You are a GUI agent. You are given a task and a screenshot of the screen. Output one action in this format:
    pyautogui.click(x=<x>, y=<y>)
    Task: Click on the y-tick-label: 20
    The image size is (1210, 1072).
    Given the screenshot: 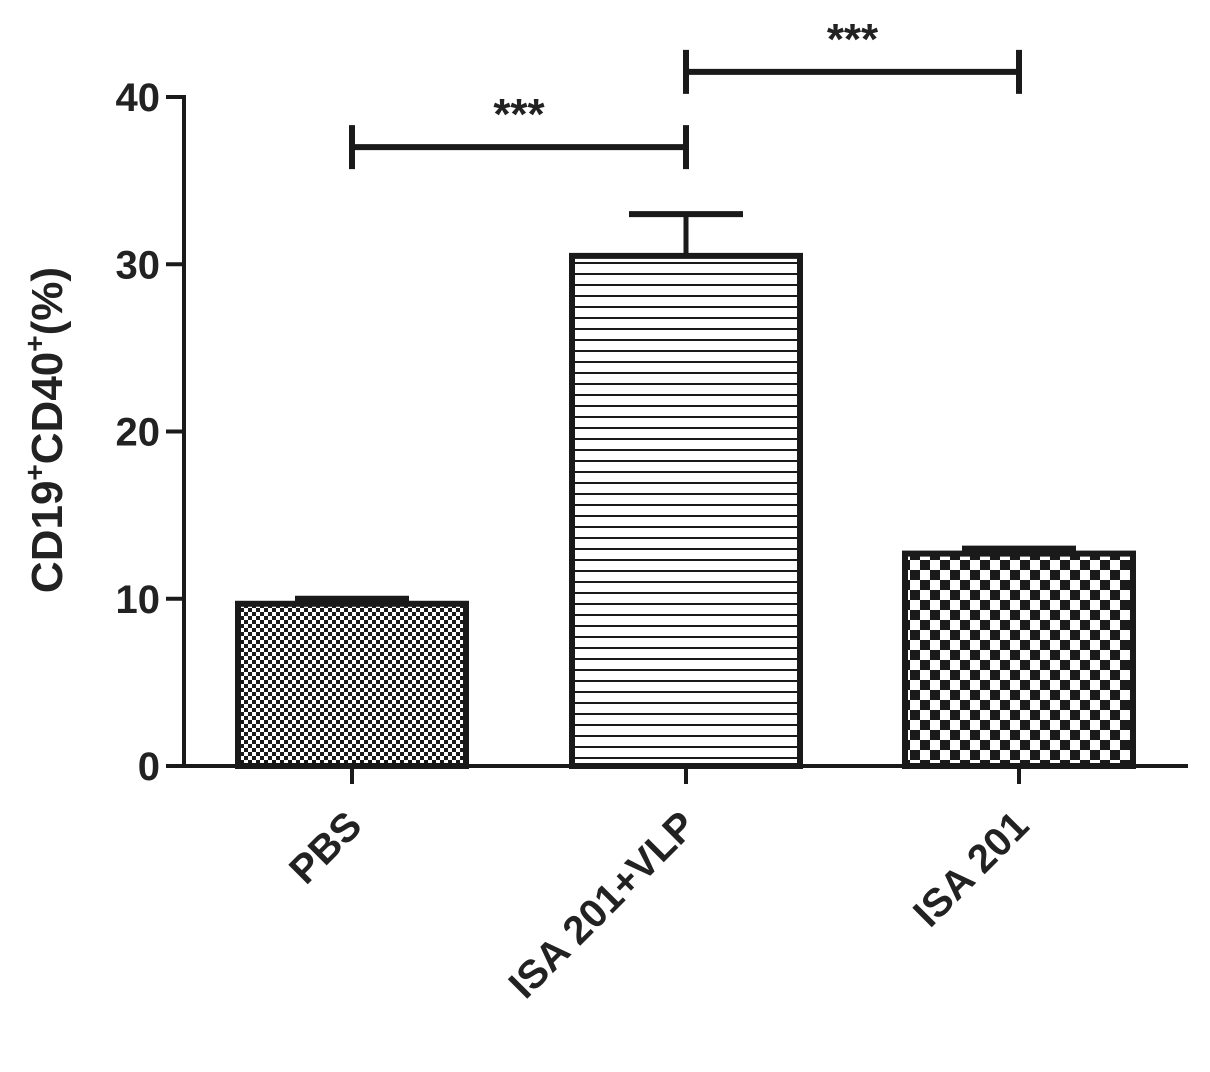 What is the action you would take?
    pyautogui.click(x=138, y=433)
    